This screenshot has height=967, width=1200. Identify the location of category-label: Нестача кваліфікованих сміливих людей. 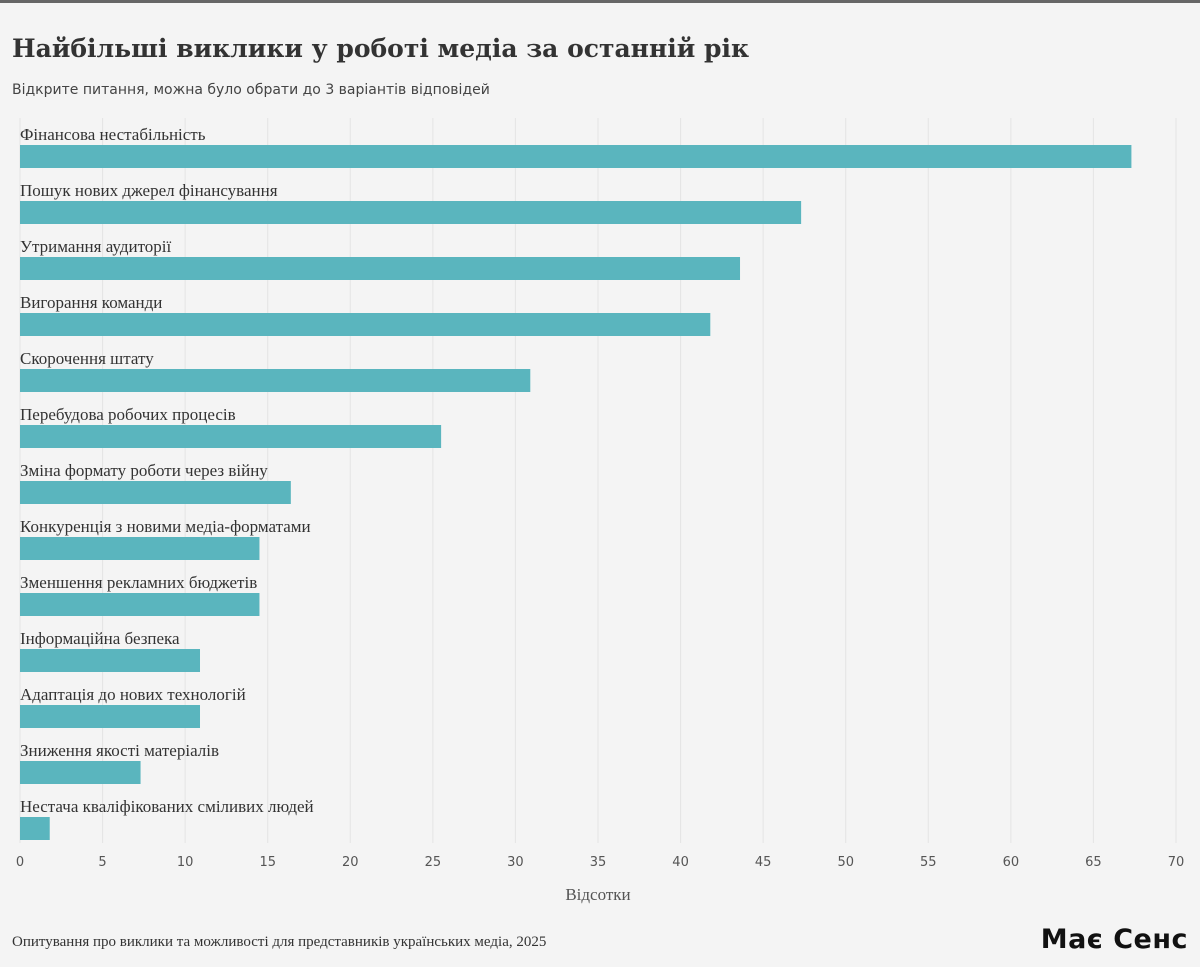
(167, 806).